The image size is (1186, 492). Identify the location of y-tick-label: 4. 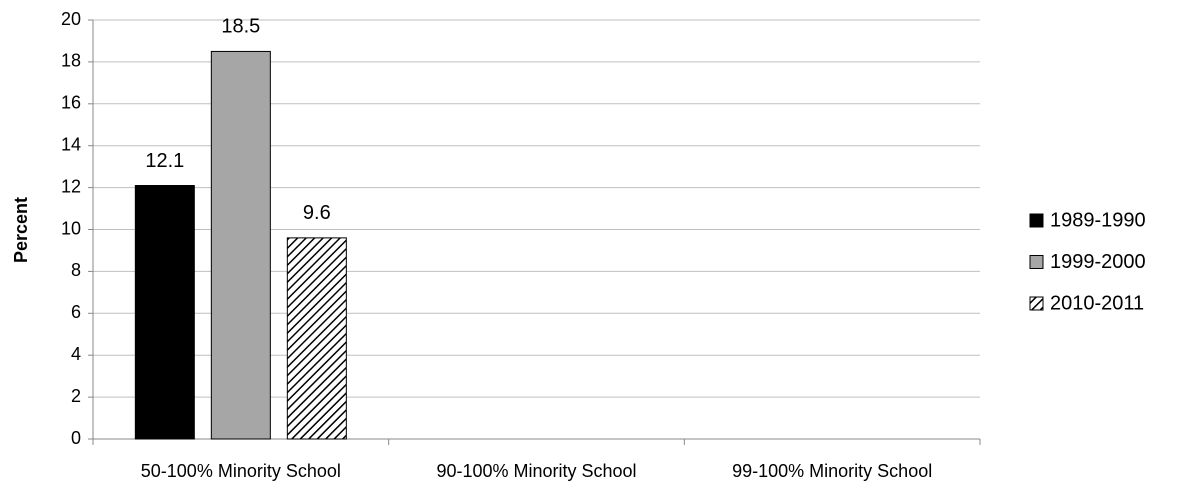
(76, 354).